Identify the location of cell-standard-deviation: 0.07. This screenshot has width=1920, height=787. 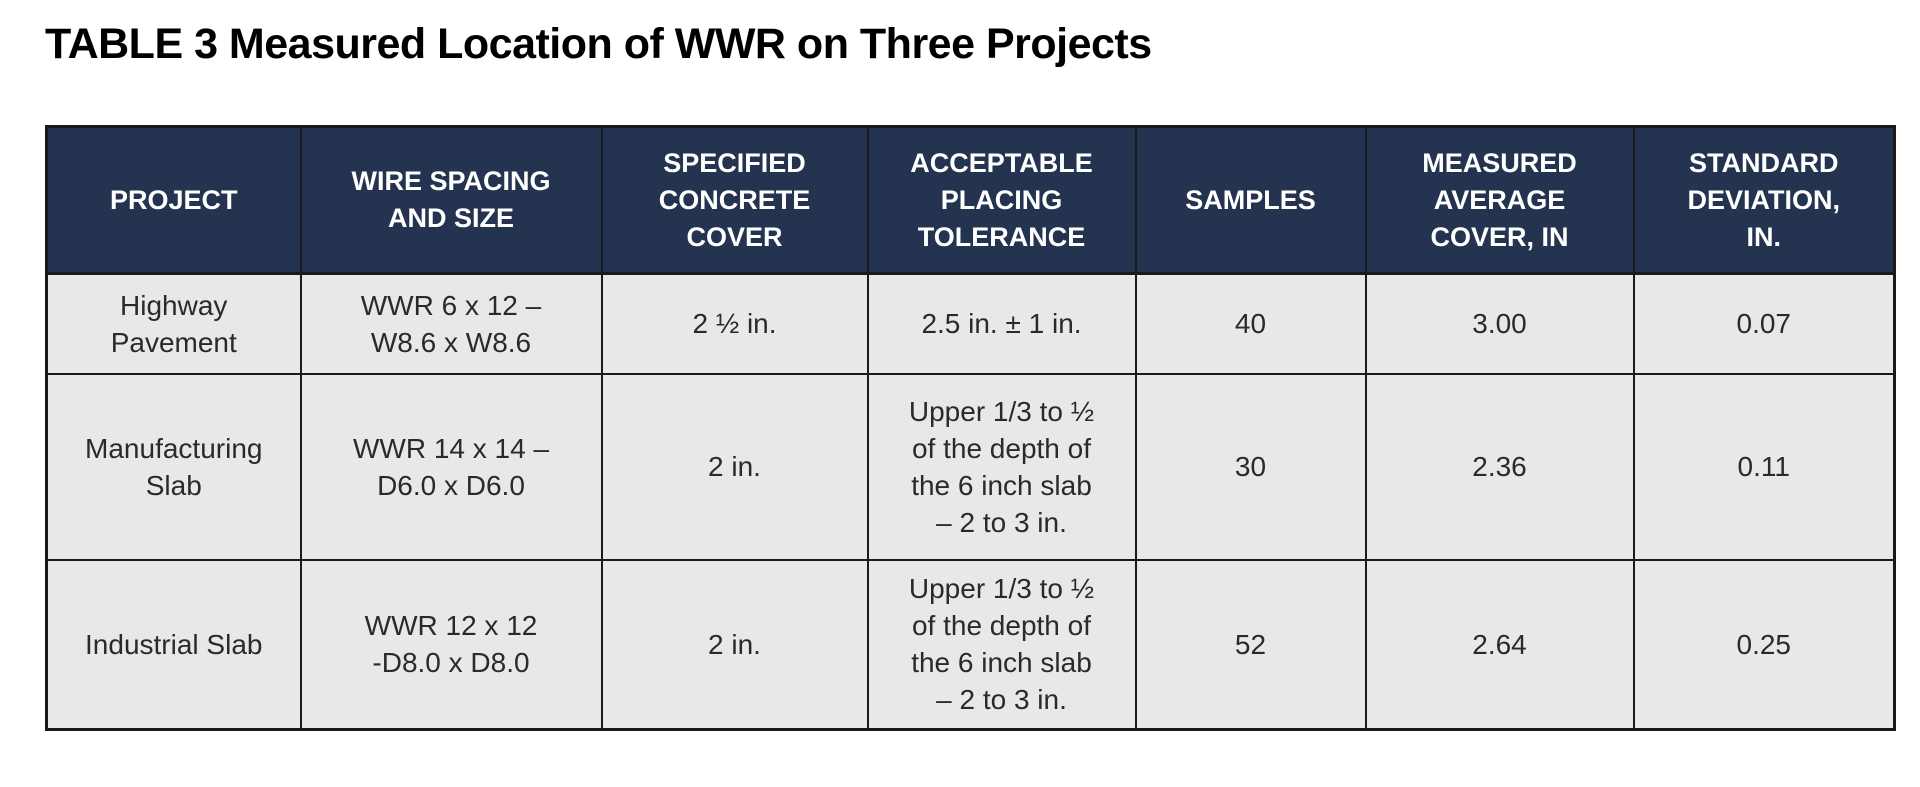
(1764, 323).